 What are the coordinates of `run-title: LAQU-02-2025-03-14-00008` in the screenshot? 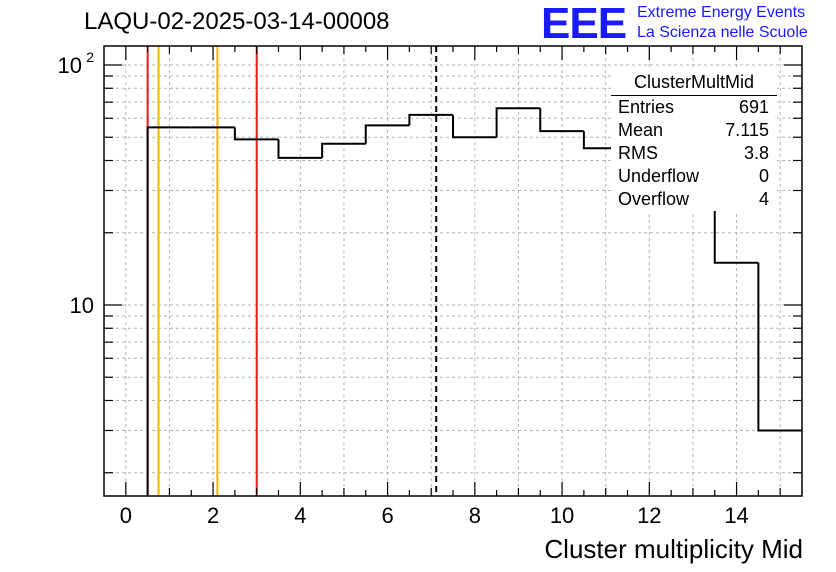 It's located at (237, 21).